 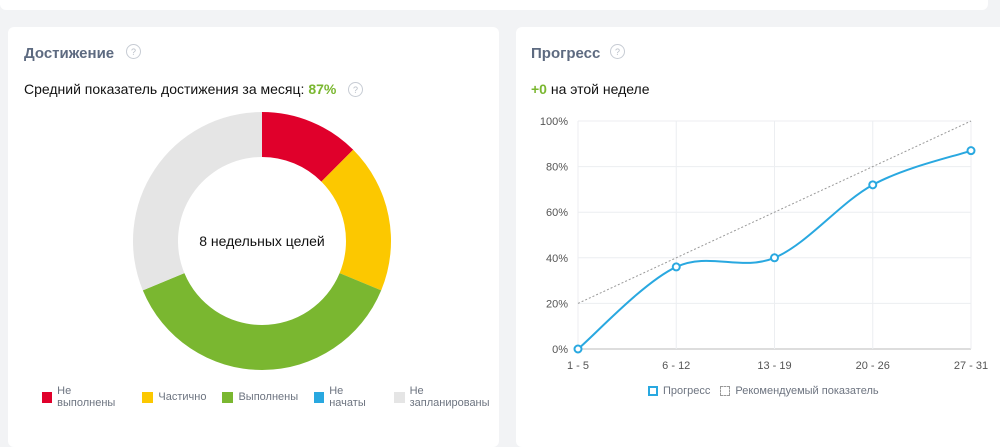 I want to click on y-tick-label: 20%, so click(x=557, y=304).